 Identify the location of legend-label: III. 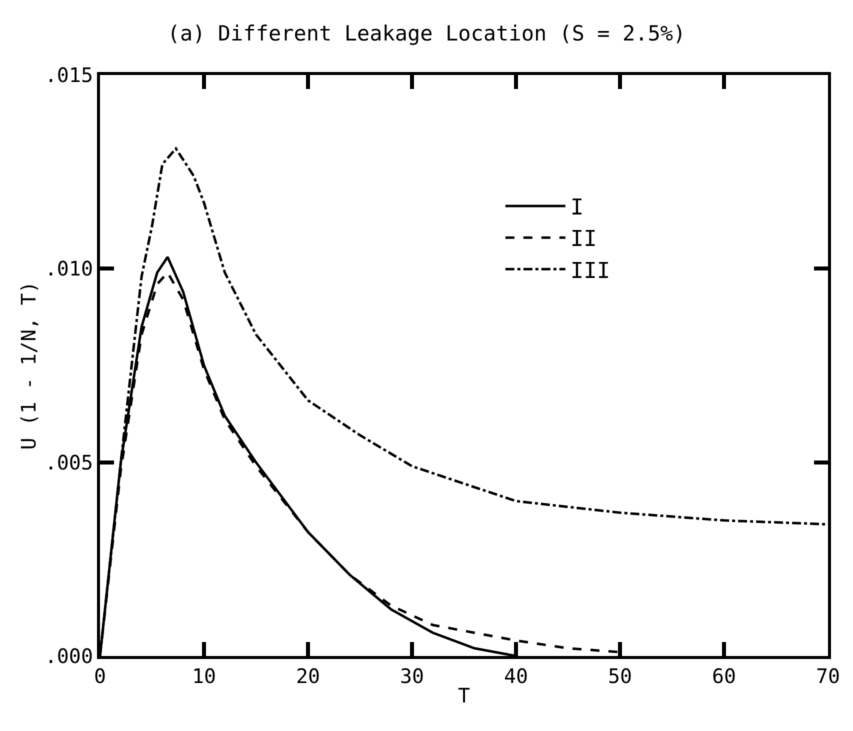
(590, 271).